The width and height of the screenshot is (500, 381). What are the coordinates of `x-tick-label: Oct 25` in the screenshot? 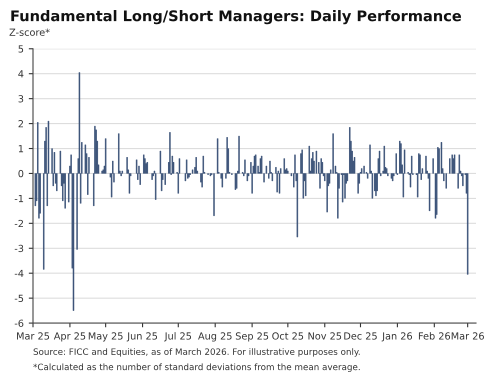 It's located at (288, 336).